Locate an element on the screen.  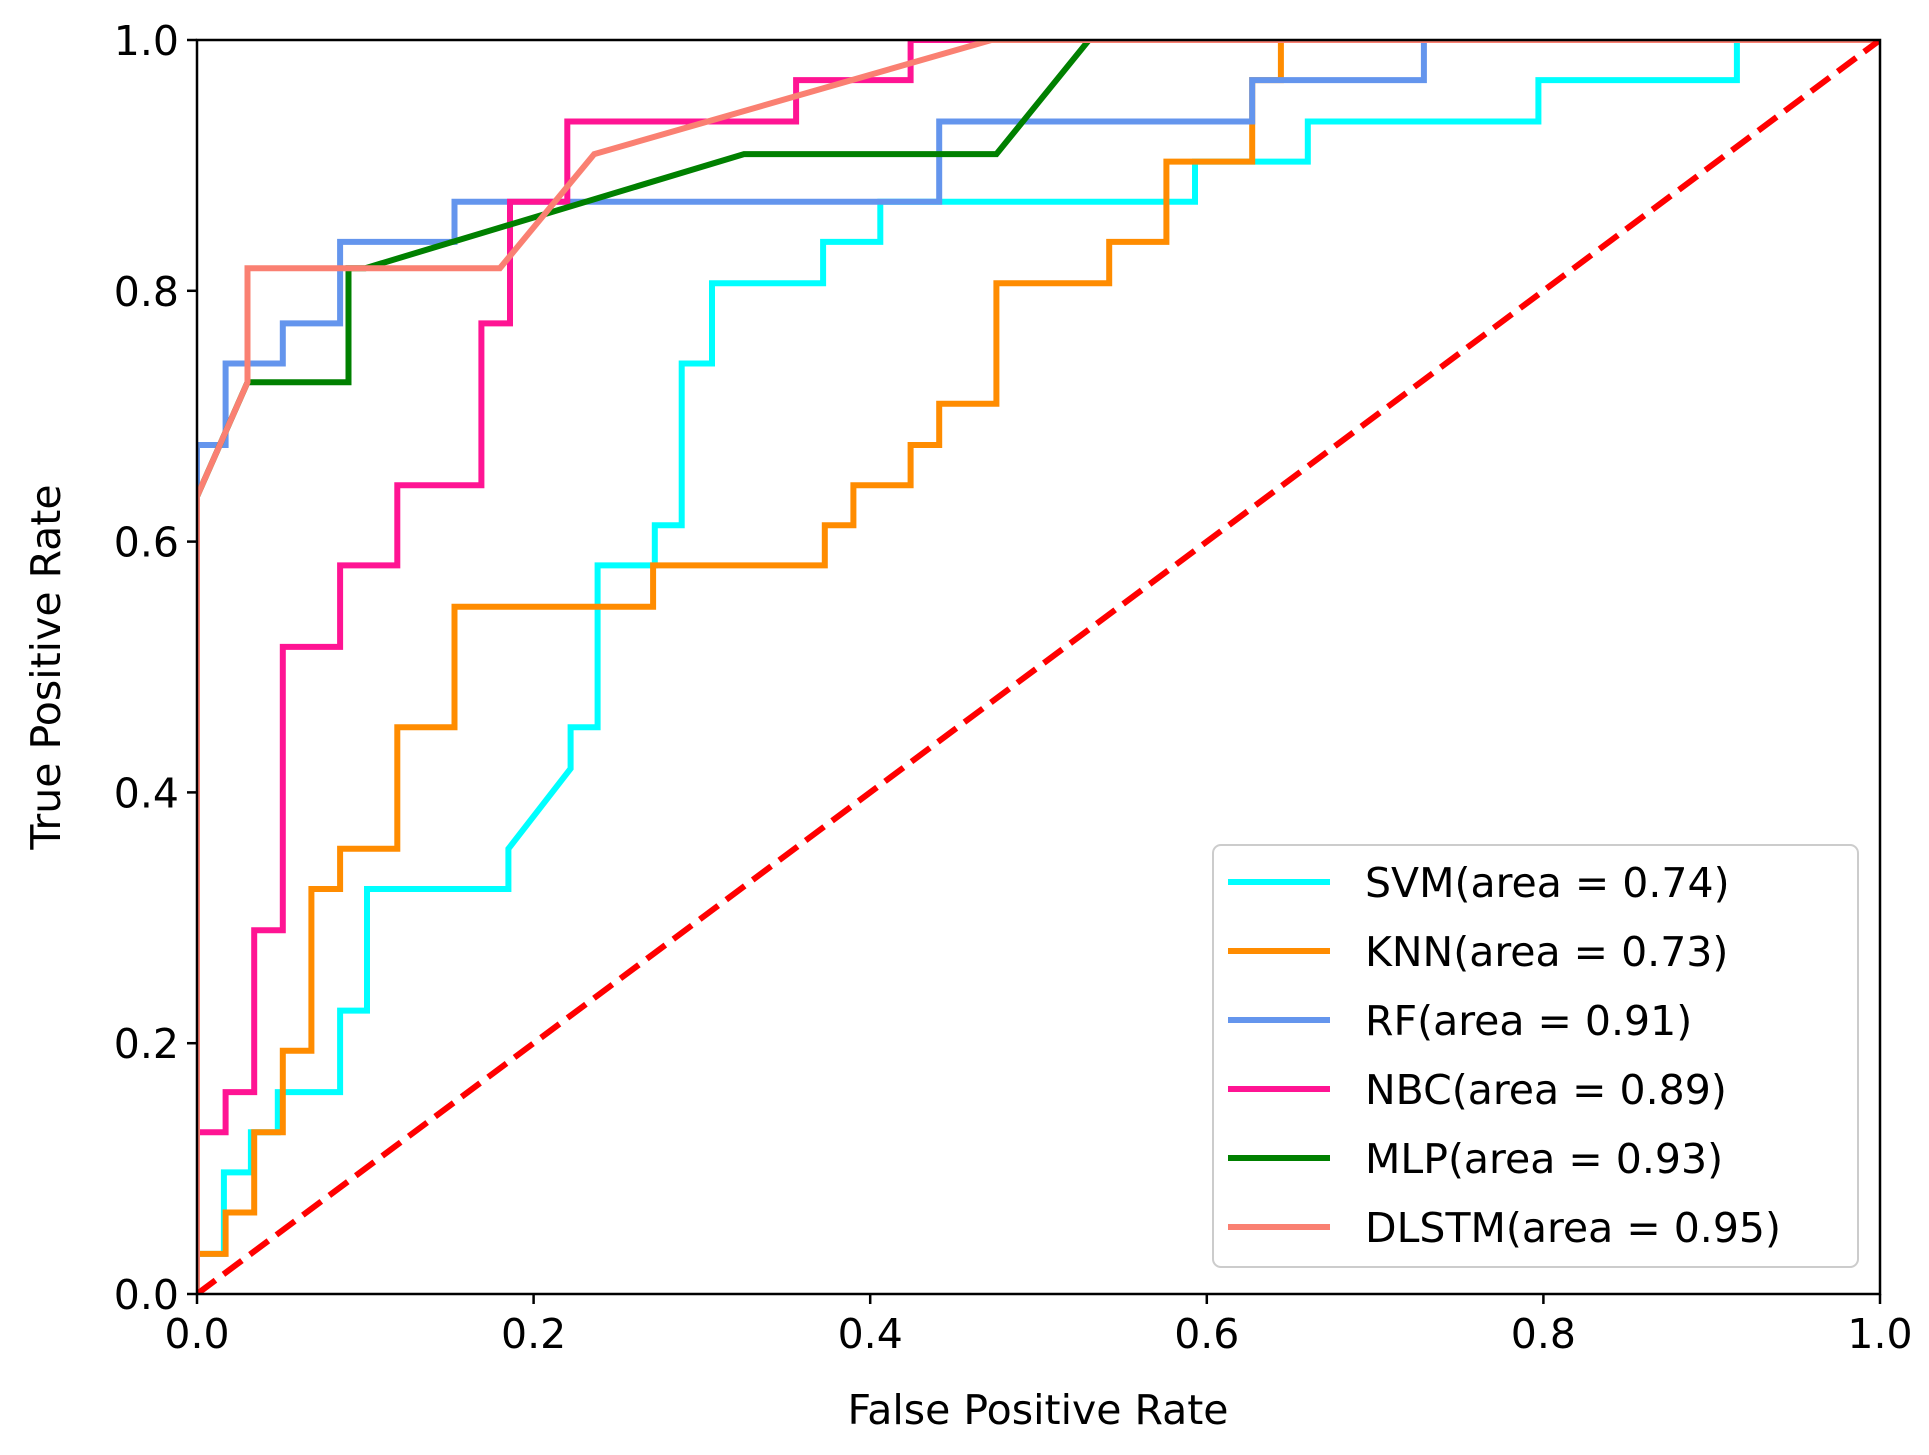
legend-box is located at coordinates (1535, 1056).